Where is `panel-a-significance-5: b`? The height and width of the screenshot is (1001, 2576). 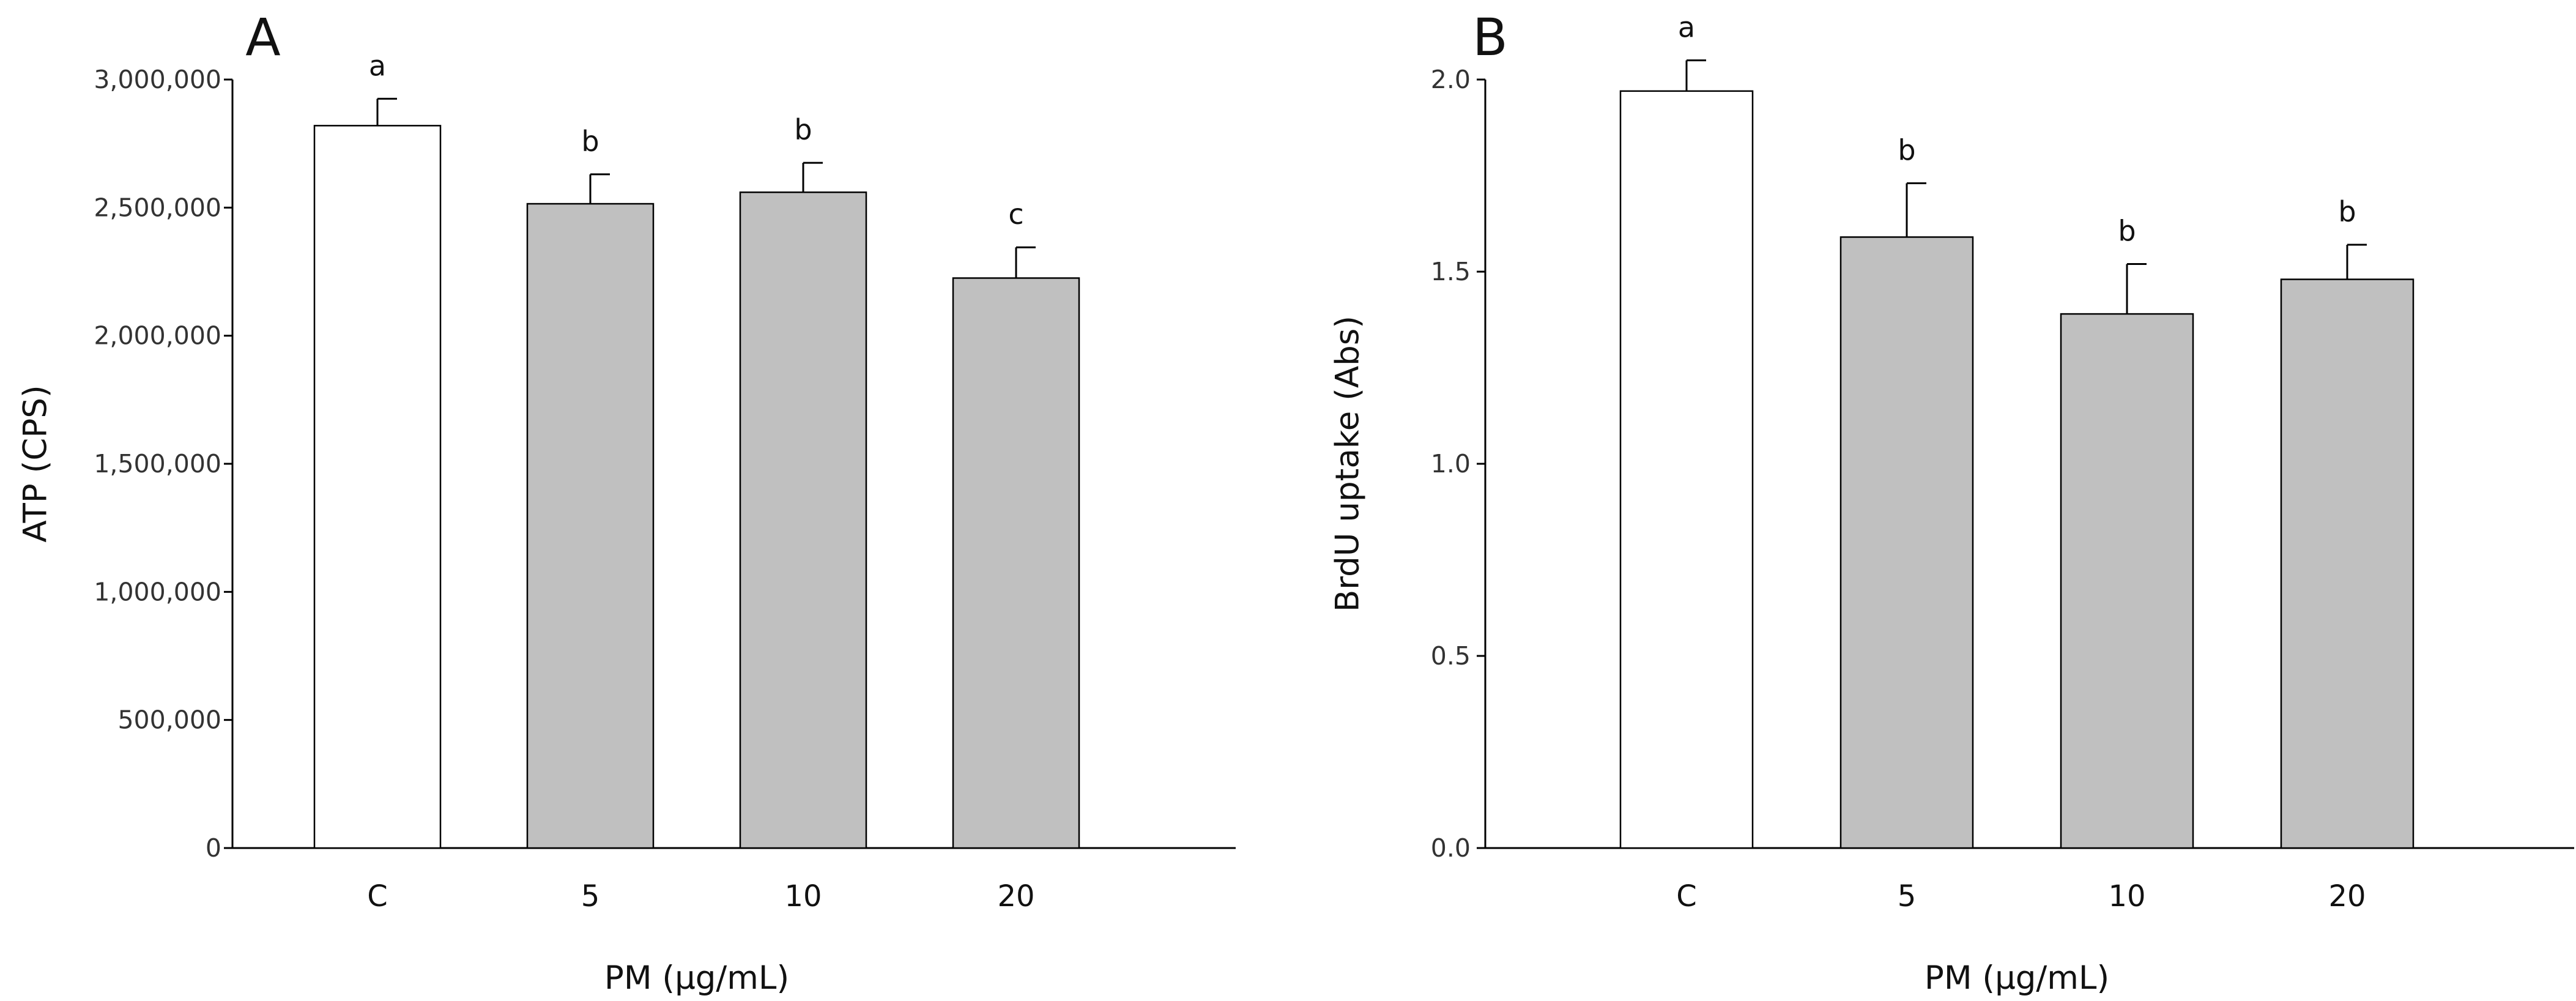 panel-a-significance-5: b is located at coordinates (590, 141).